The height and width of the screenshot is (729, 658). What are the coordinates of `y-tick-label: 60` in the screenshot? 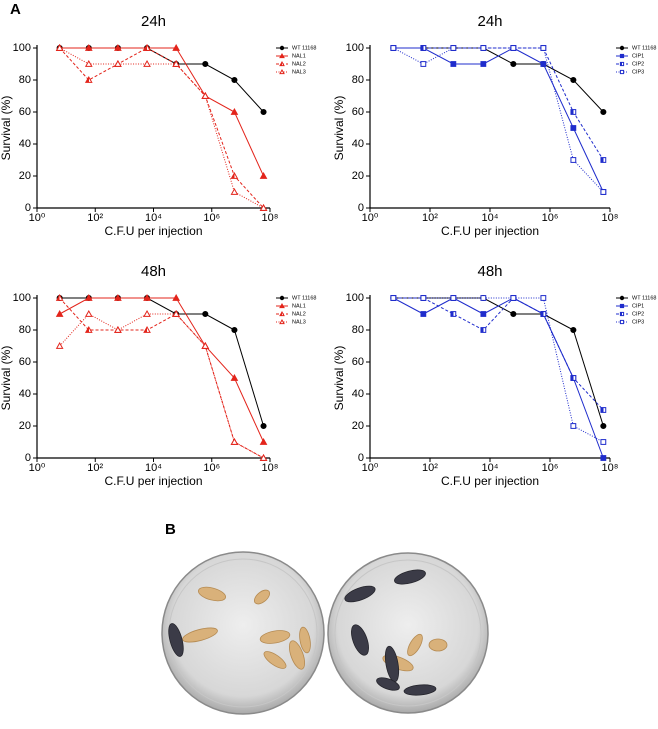 It's located at (358, 362).